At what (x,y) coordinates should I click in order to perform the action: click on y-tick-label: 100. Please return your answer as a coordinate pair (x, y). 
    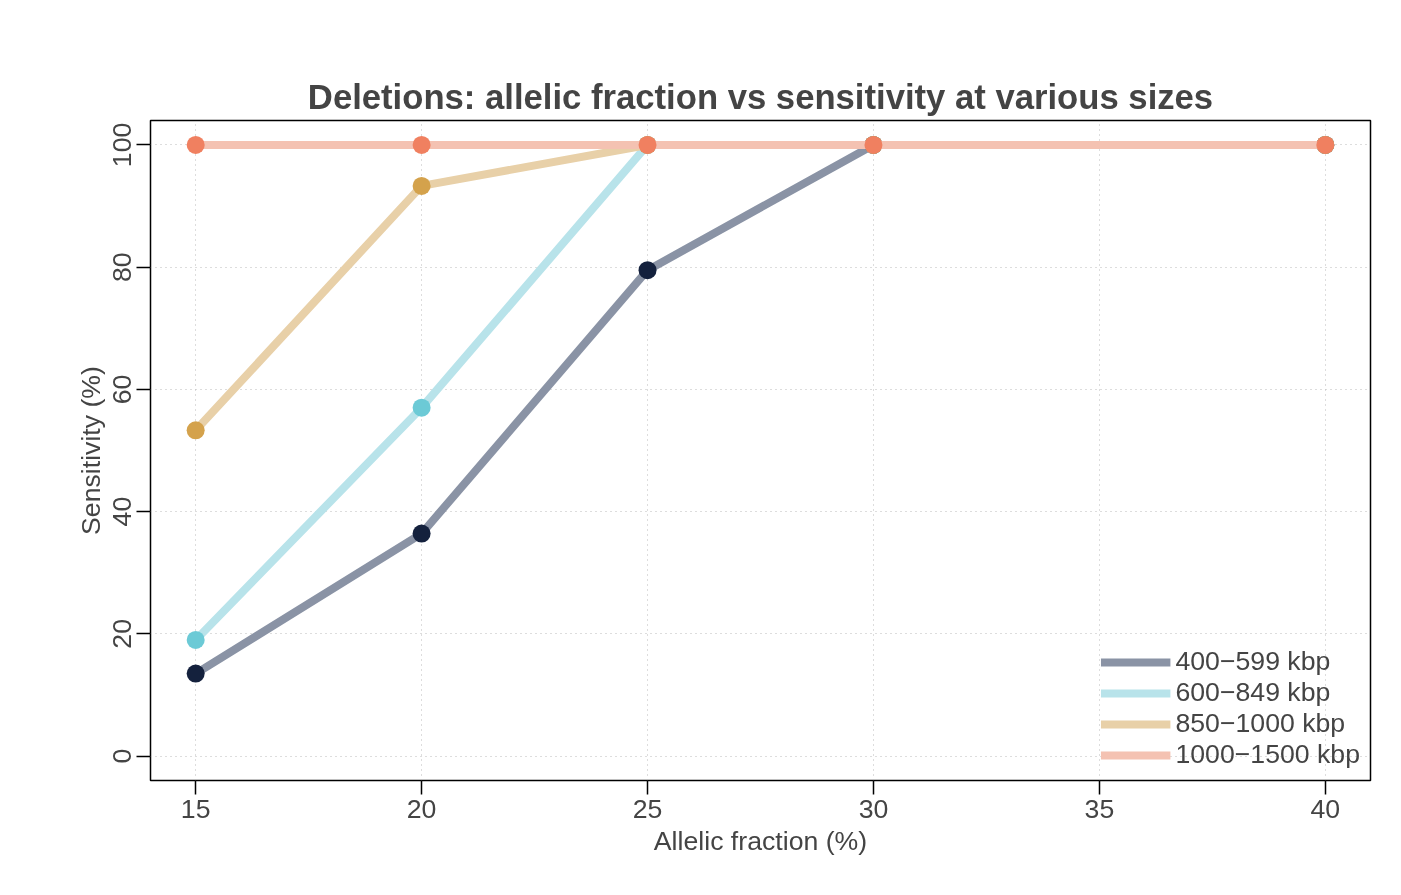
    Looking at the image, I should click on (122, 145).